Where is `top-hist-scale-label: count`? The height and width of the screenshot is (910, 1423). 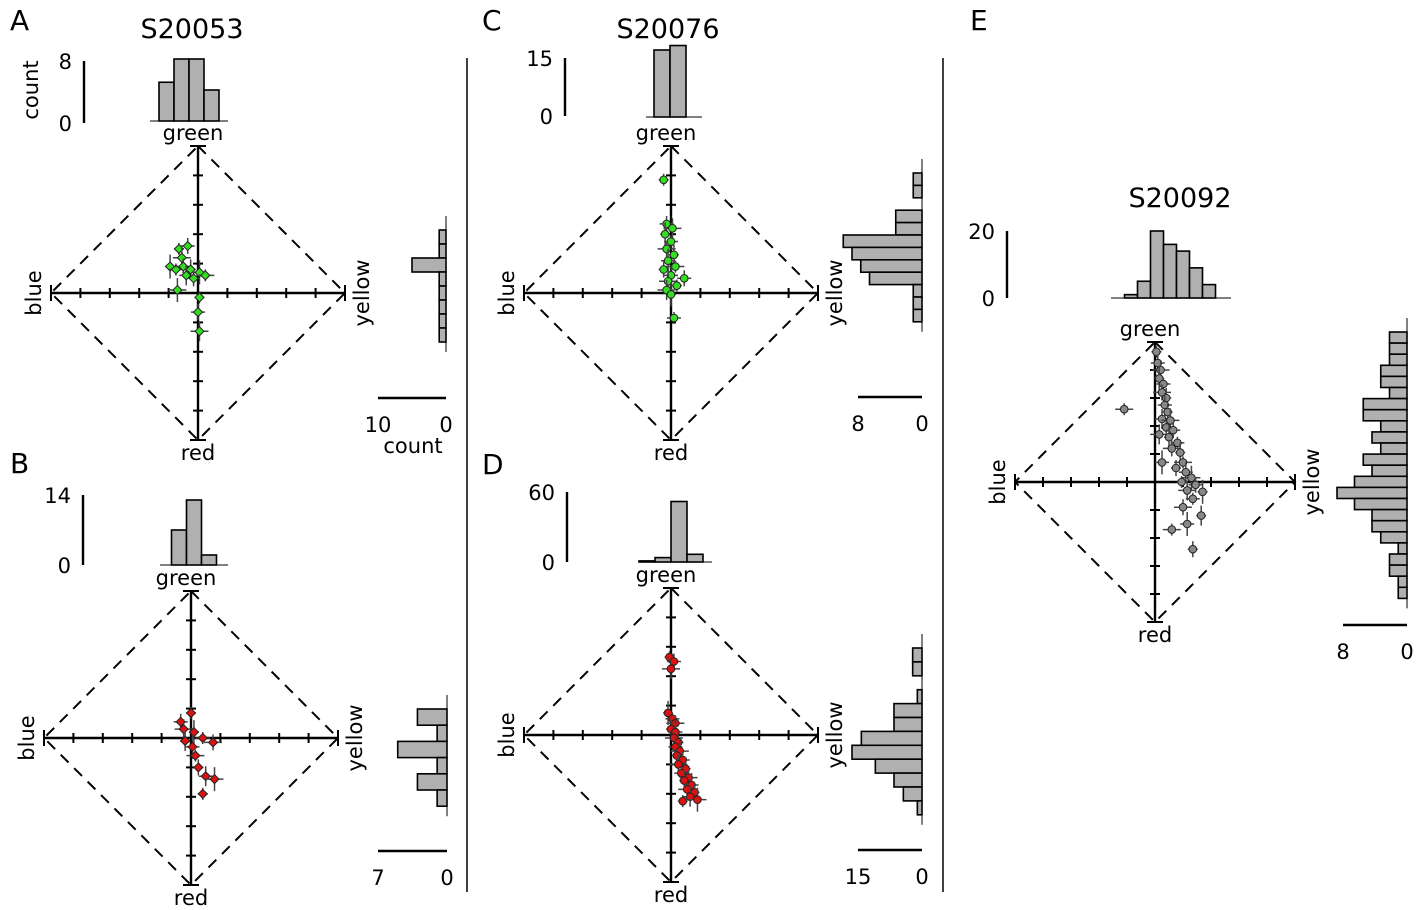 top-hist-scale-label: count is located at coordinates (31, 89).